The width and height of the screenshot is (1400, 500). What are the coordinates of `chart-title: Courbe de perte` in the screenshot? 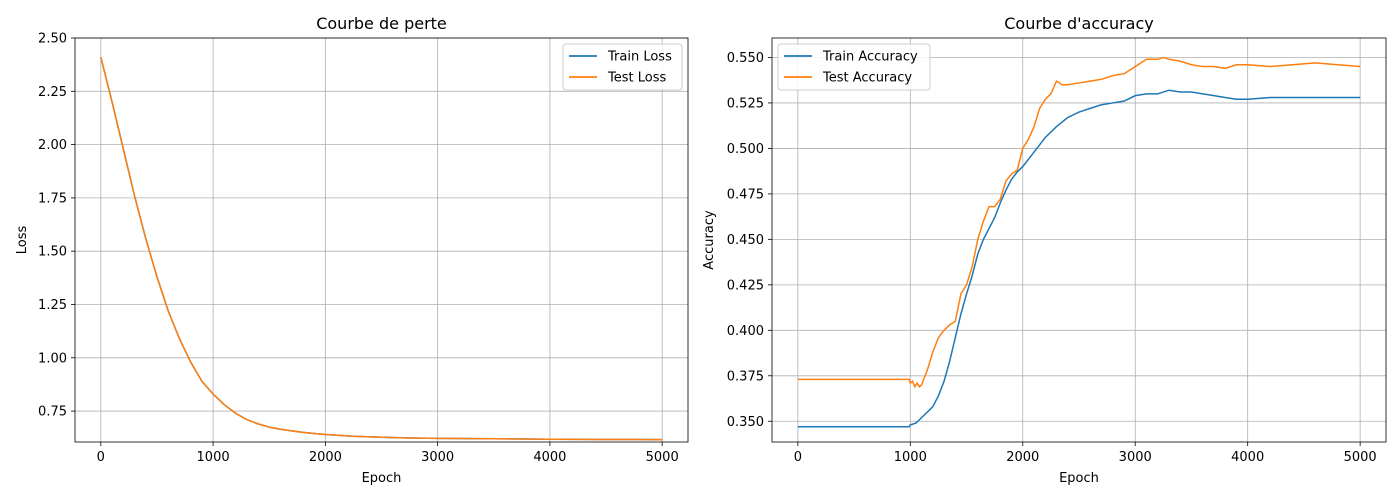 It's located at (381, 23).